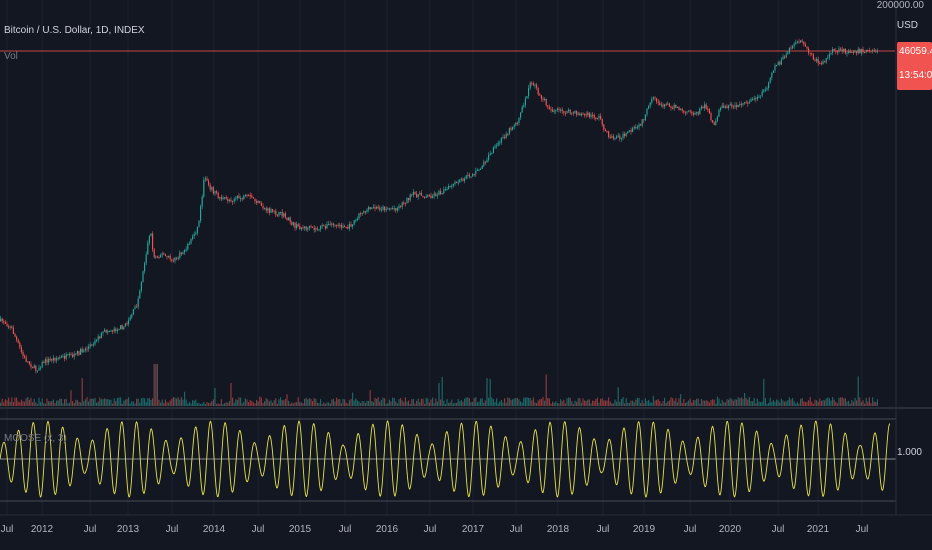 The image size is (932, 550). I want to click on time-axis-label: Jul, so click(345, 529).